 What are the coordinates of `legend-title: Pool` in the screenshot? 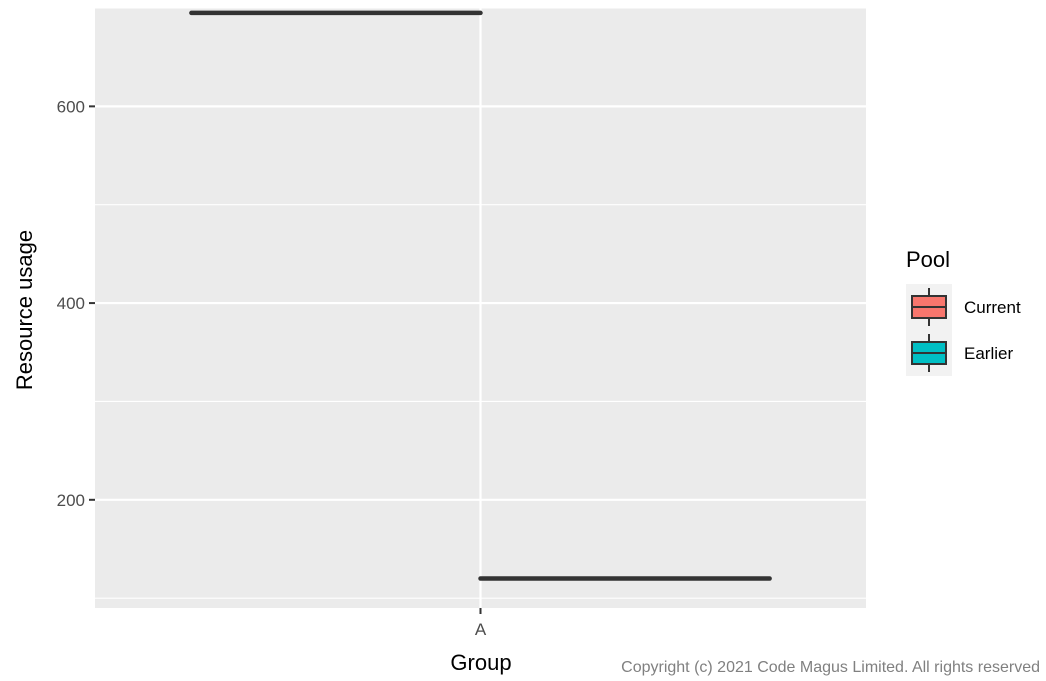 It's located at (928, 259).